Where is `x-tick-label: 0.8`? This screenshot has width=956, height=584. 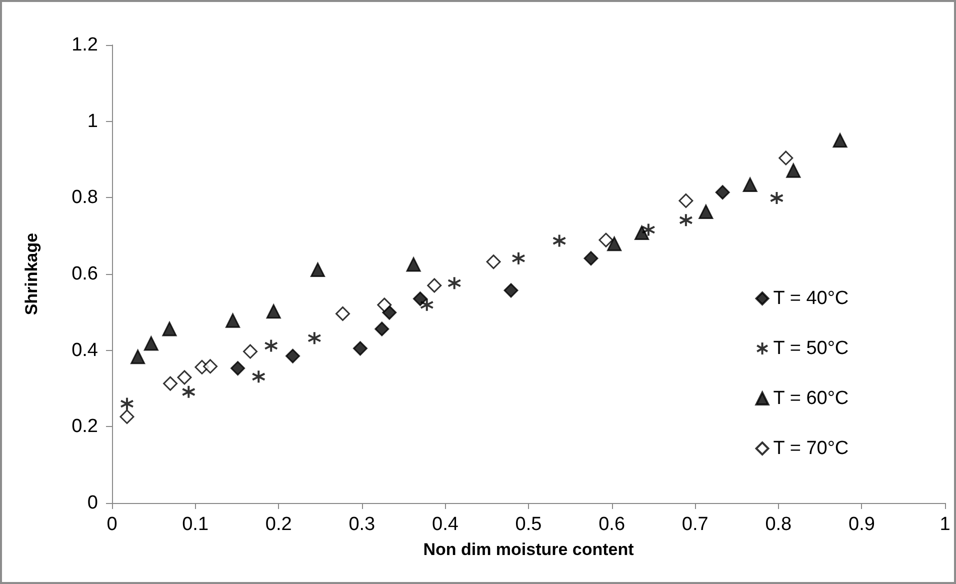
x-tick-label: 0.8 is located at coordinates (778, 524).